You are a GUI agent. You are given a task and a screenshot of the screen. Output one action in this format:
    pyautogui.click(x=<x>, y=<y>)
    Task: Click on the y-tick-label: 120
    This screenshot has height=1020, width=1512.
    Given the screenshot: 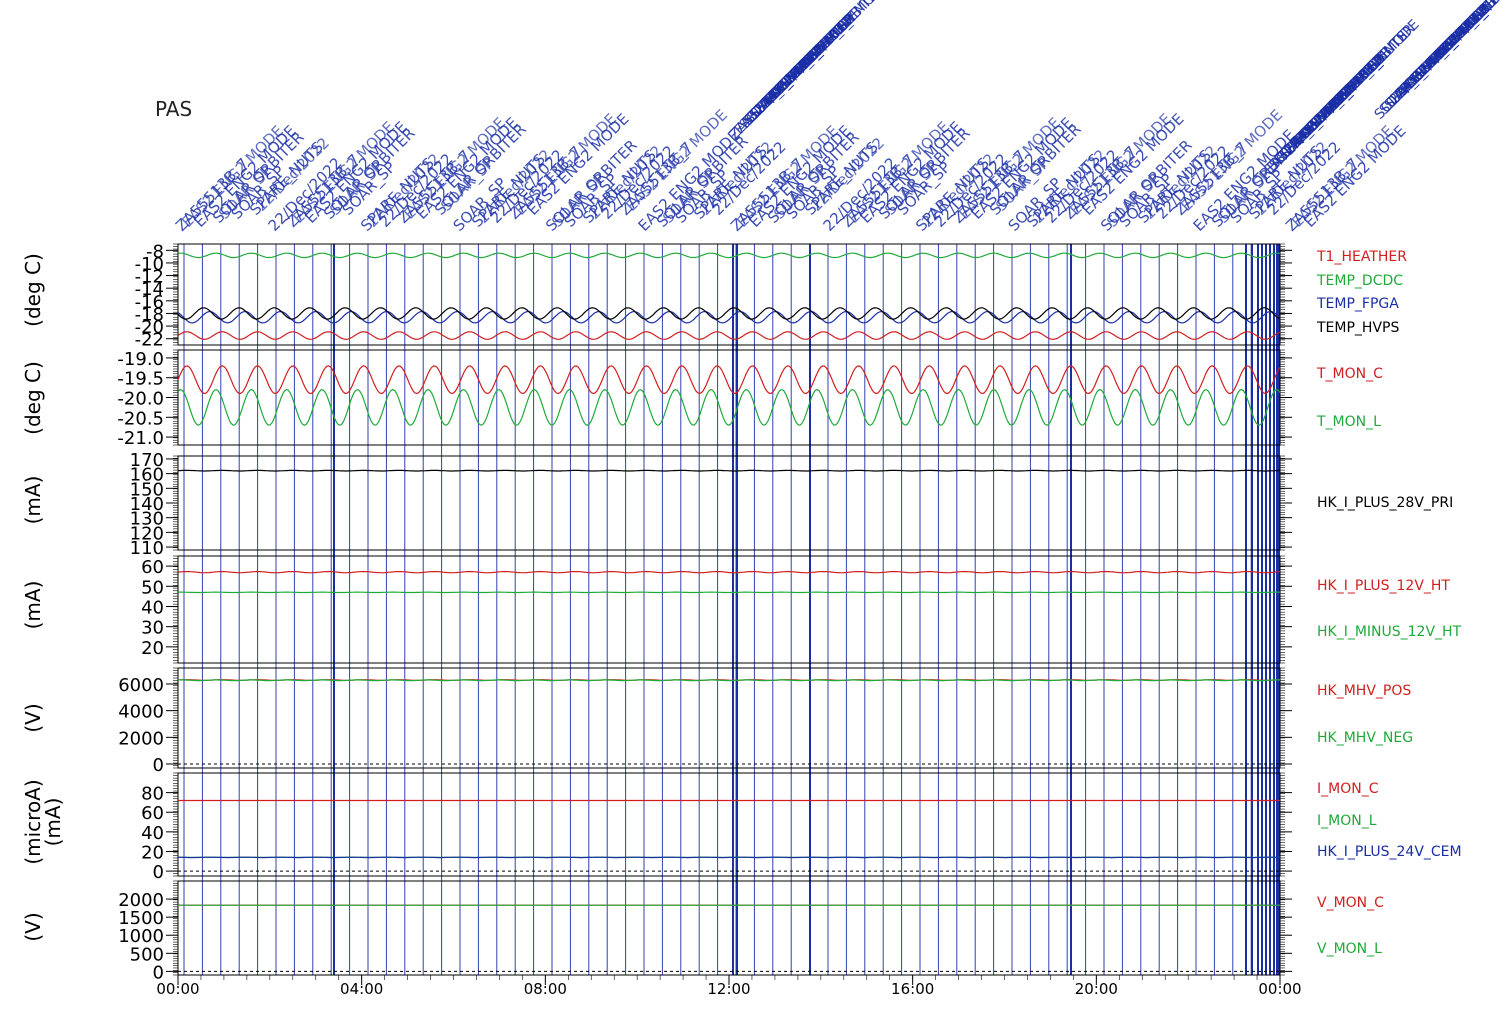 What is the action you would take?
    pyautogui.click(x=147, y=533)
    